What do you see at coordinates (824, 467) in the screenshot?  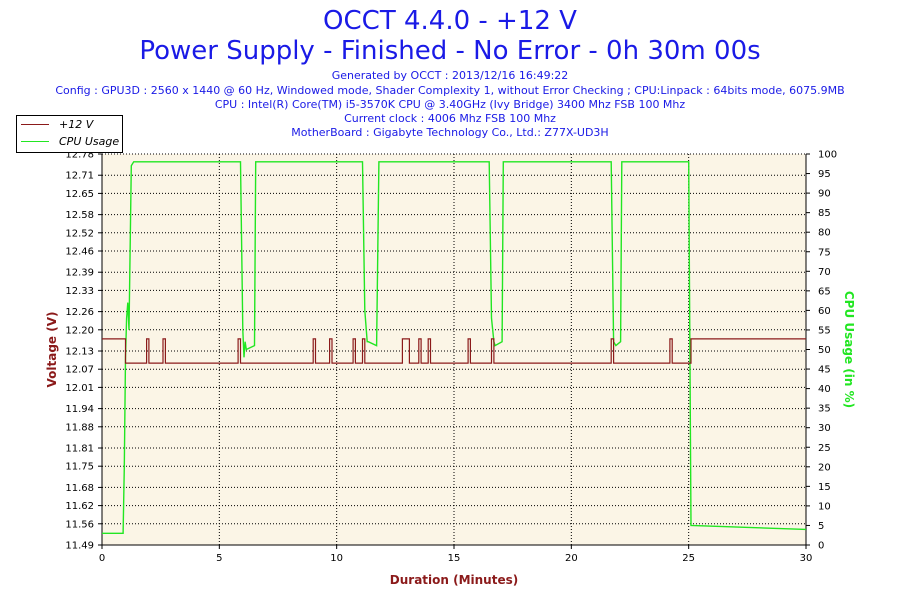 I see `y-right-tick-label-4: 20` at bounding box center [824, 467].